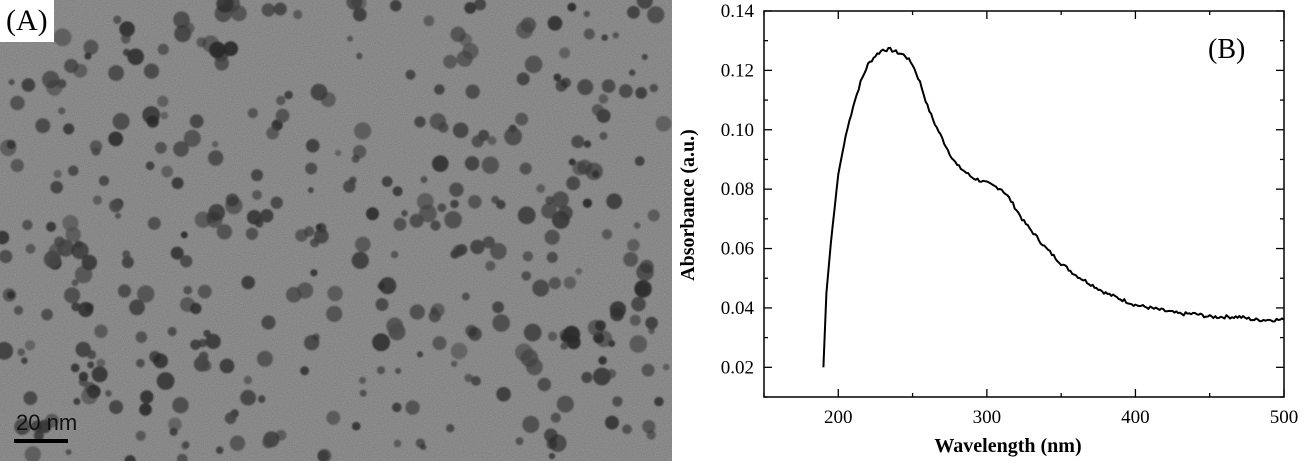 The width and height of the screenshot is (1304, 466). What do you see at coordinates (41, 441) in the screenshot?
I see `scale-bar` at bounding box center [41, 441].